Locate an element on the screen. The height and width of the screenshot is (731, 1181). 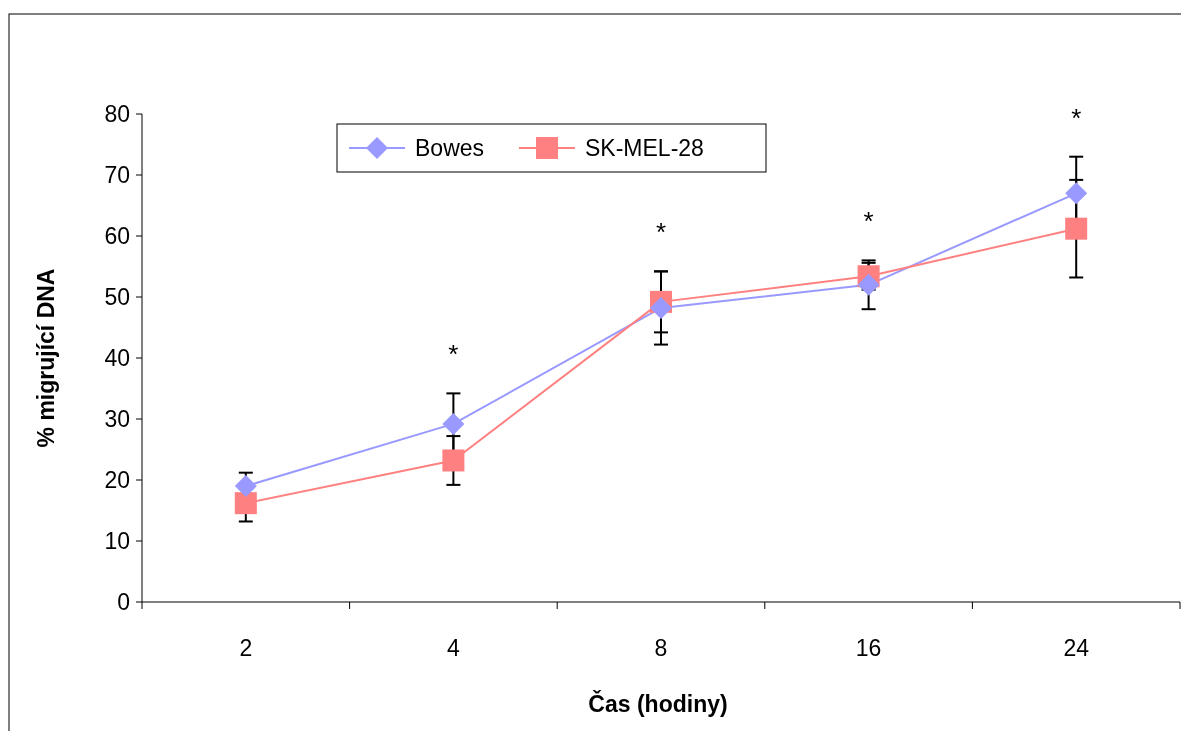
x-axis-title: Čas (hodiny) is located at coordinates (658, 703).